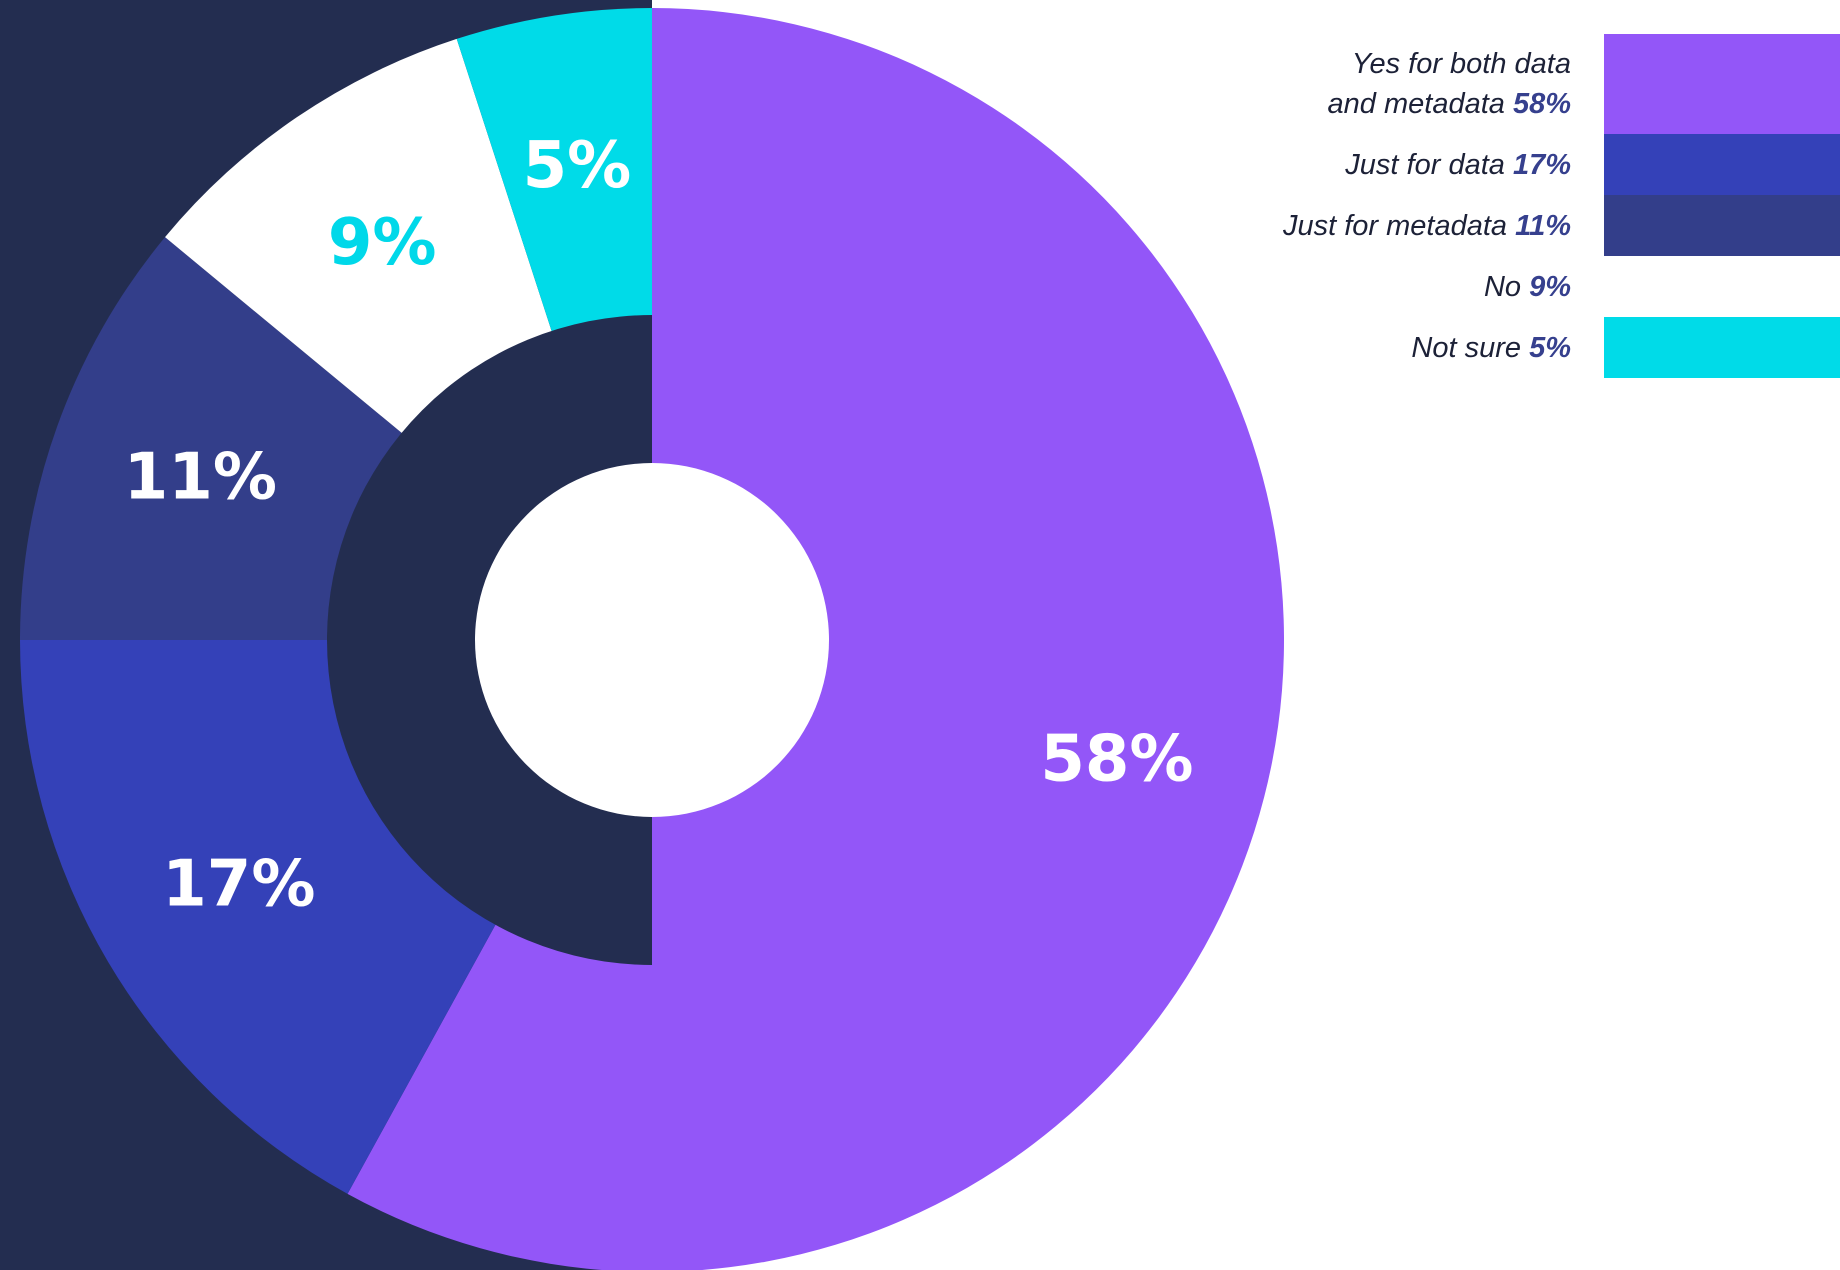 The image size is (1840, 1270). I want to click on legend-label: Just for data 17%, so click(1474, 164).